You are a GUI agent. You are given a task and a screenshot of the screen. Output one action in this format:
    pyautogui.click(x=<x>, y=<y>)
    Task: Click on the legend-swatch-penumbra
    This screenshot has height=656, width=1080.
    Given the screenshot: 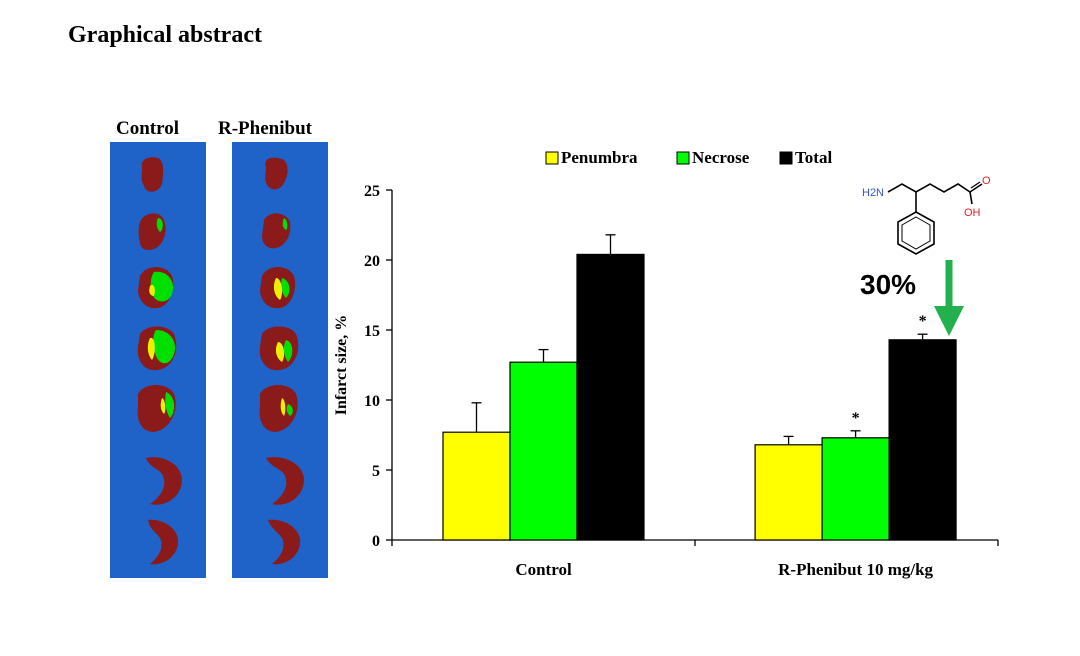 What is the action you would take?
    pyautogui.click(x=552, y=158)
    